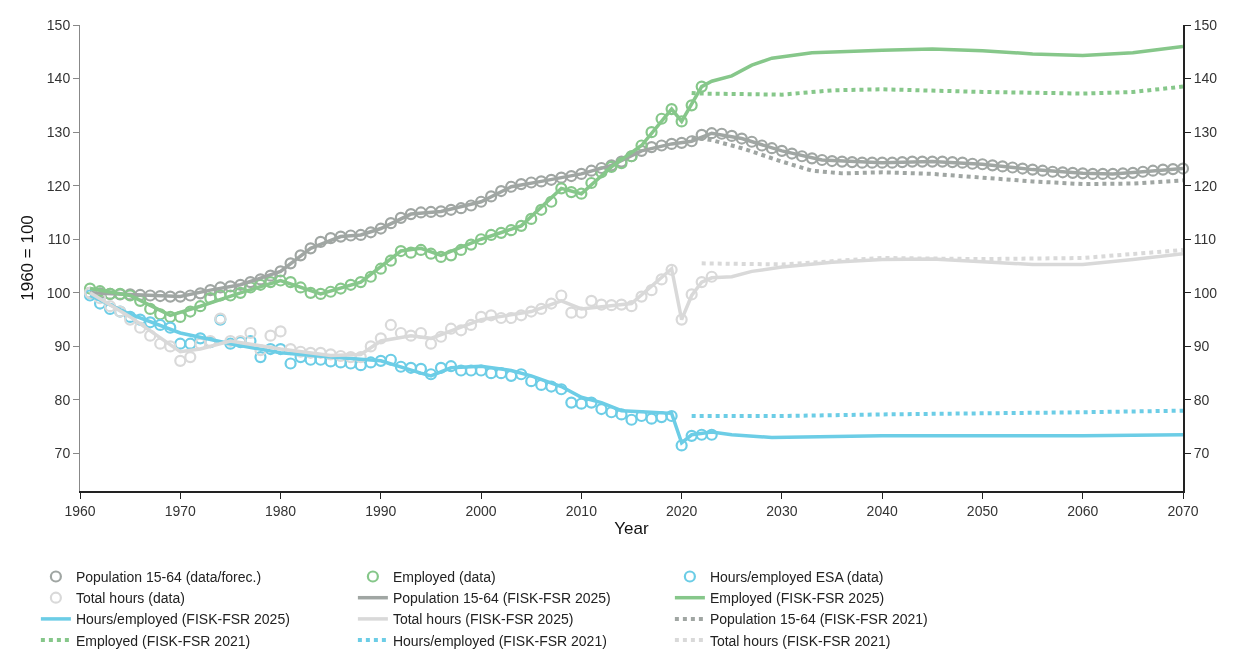  Describe the element at coordinates (481, 510) in the screenshot. I see `x-tick-label: 2000` at that location.